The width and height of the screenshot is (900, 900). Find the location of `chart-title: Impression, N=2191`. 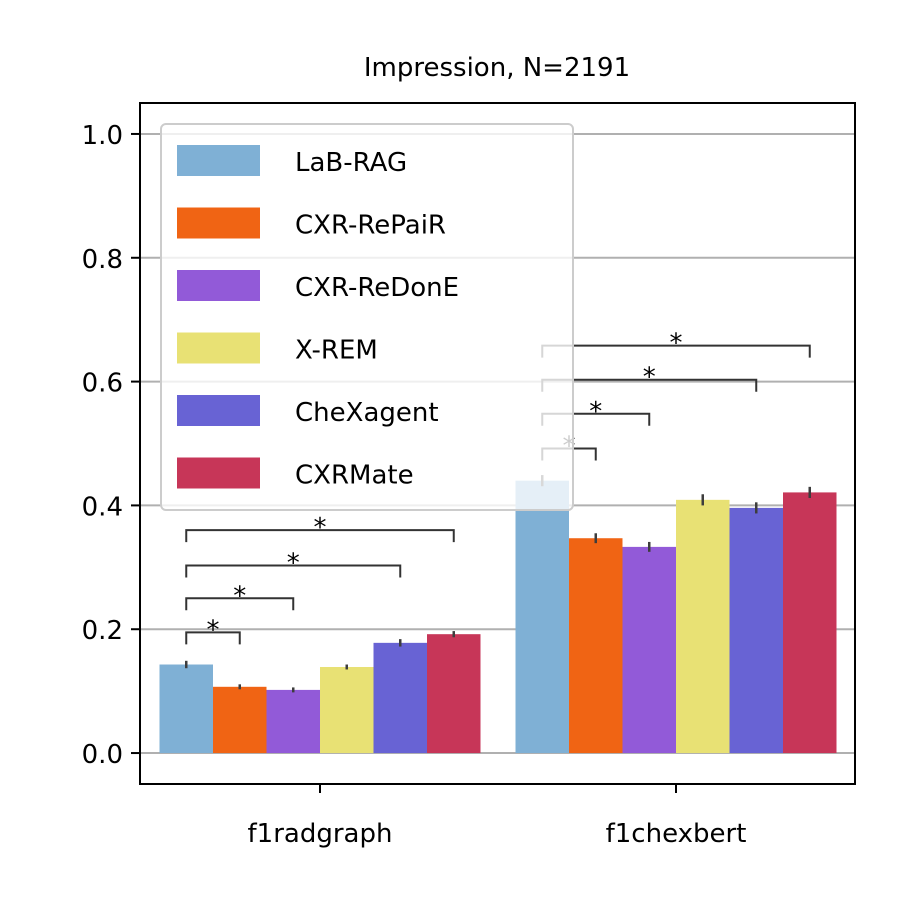

chart-title: Impression, N=2191 is located at coordinates (497, 68).